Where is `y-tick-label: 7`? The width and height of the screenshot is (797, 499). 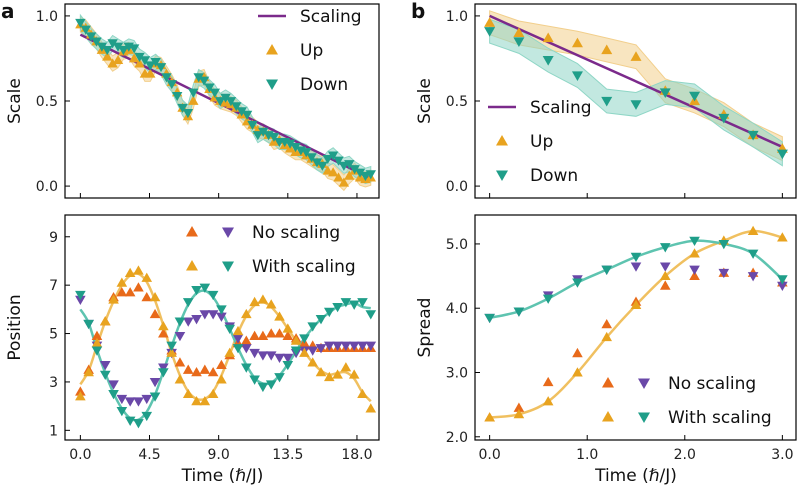 y-tick-label: 7 is located at coordinates (53, 286).